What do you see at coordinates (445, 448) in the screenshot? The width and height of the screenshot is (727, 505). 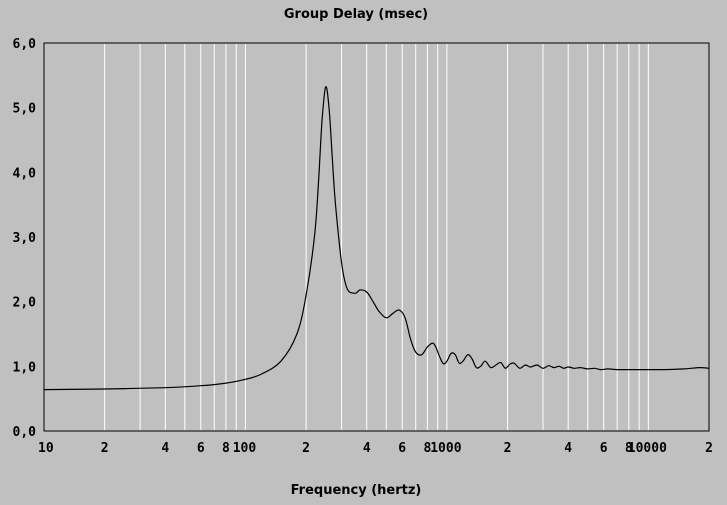 I see `x-tick-label: 1000` at bounding box center [445, 448].